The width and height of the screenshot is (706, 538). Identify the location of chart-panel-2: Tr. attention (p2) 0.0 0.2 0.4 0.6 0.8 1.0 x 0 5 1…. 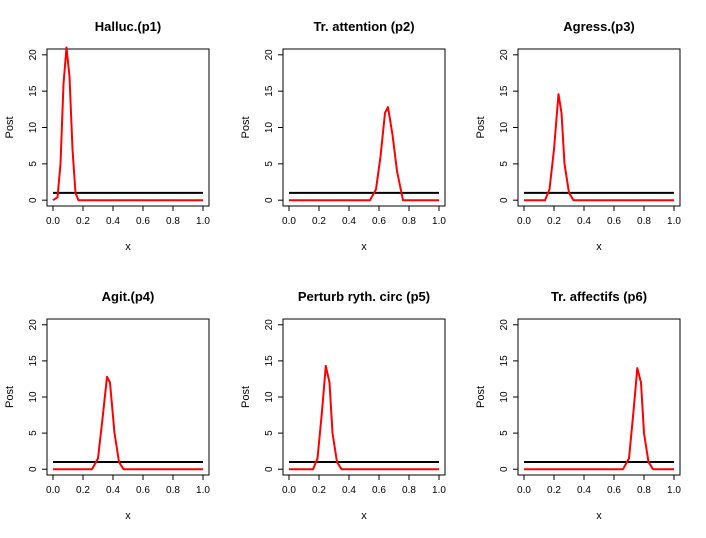
(343, 136).